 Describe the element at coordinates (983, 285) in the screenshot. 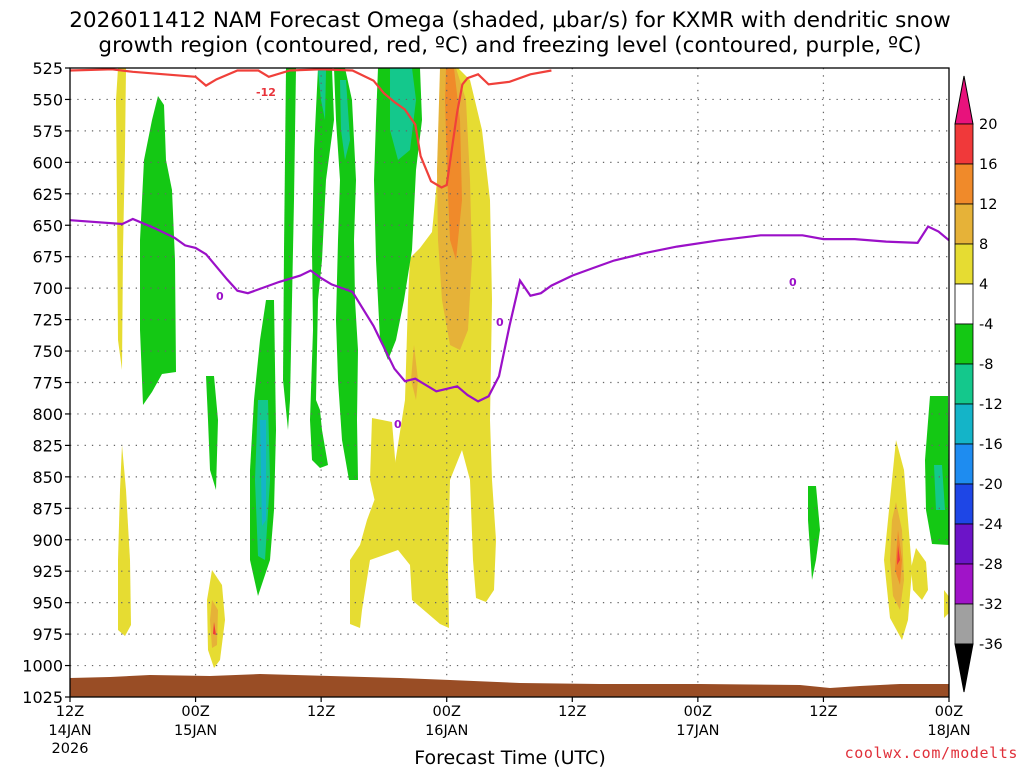

I see `colorbar-label: 4` at that location.